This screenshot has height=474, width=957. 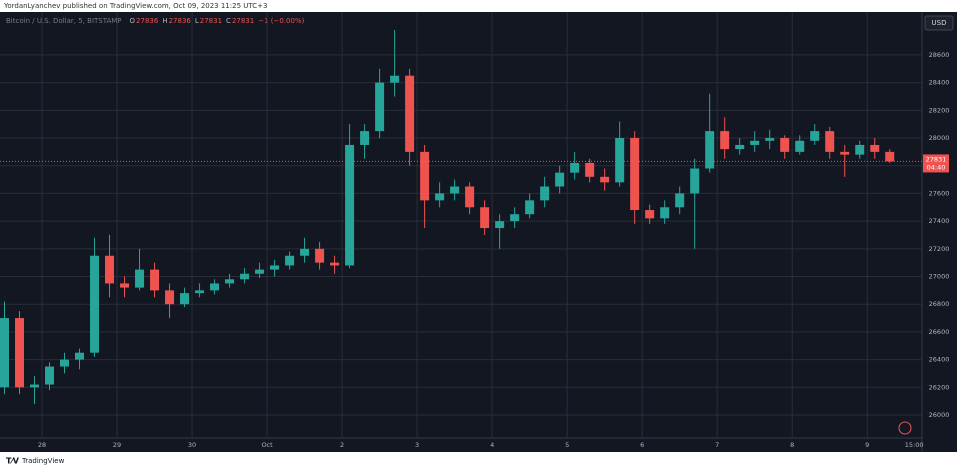 What do you see at coordinates (117, 445) in the screenshot?
I see `x-tick-label: 29` at bounding box center [117, 445].